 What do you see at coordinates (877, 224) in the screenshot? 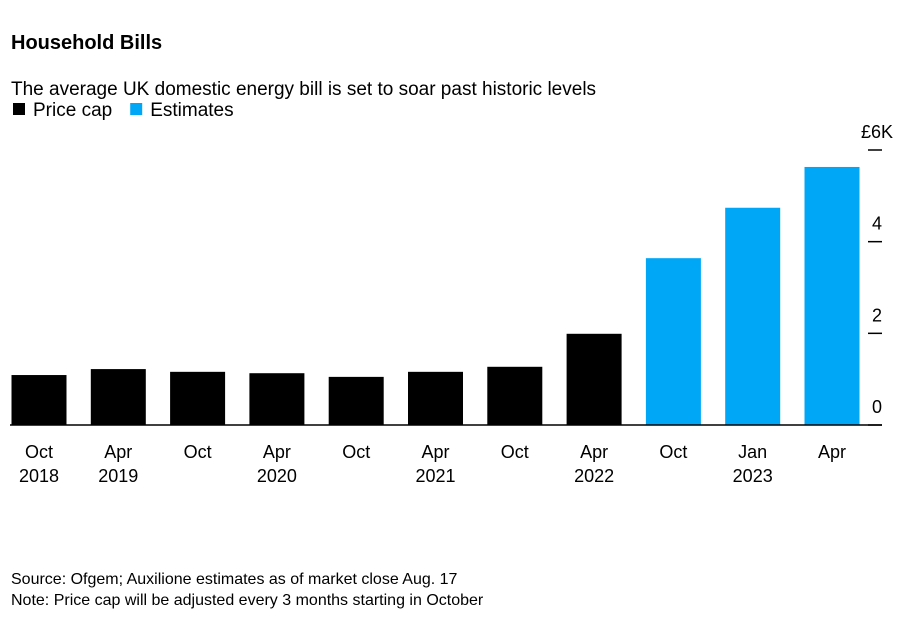
I see `y-tick-label: 4` at bounding box center [877, 224].